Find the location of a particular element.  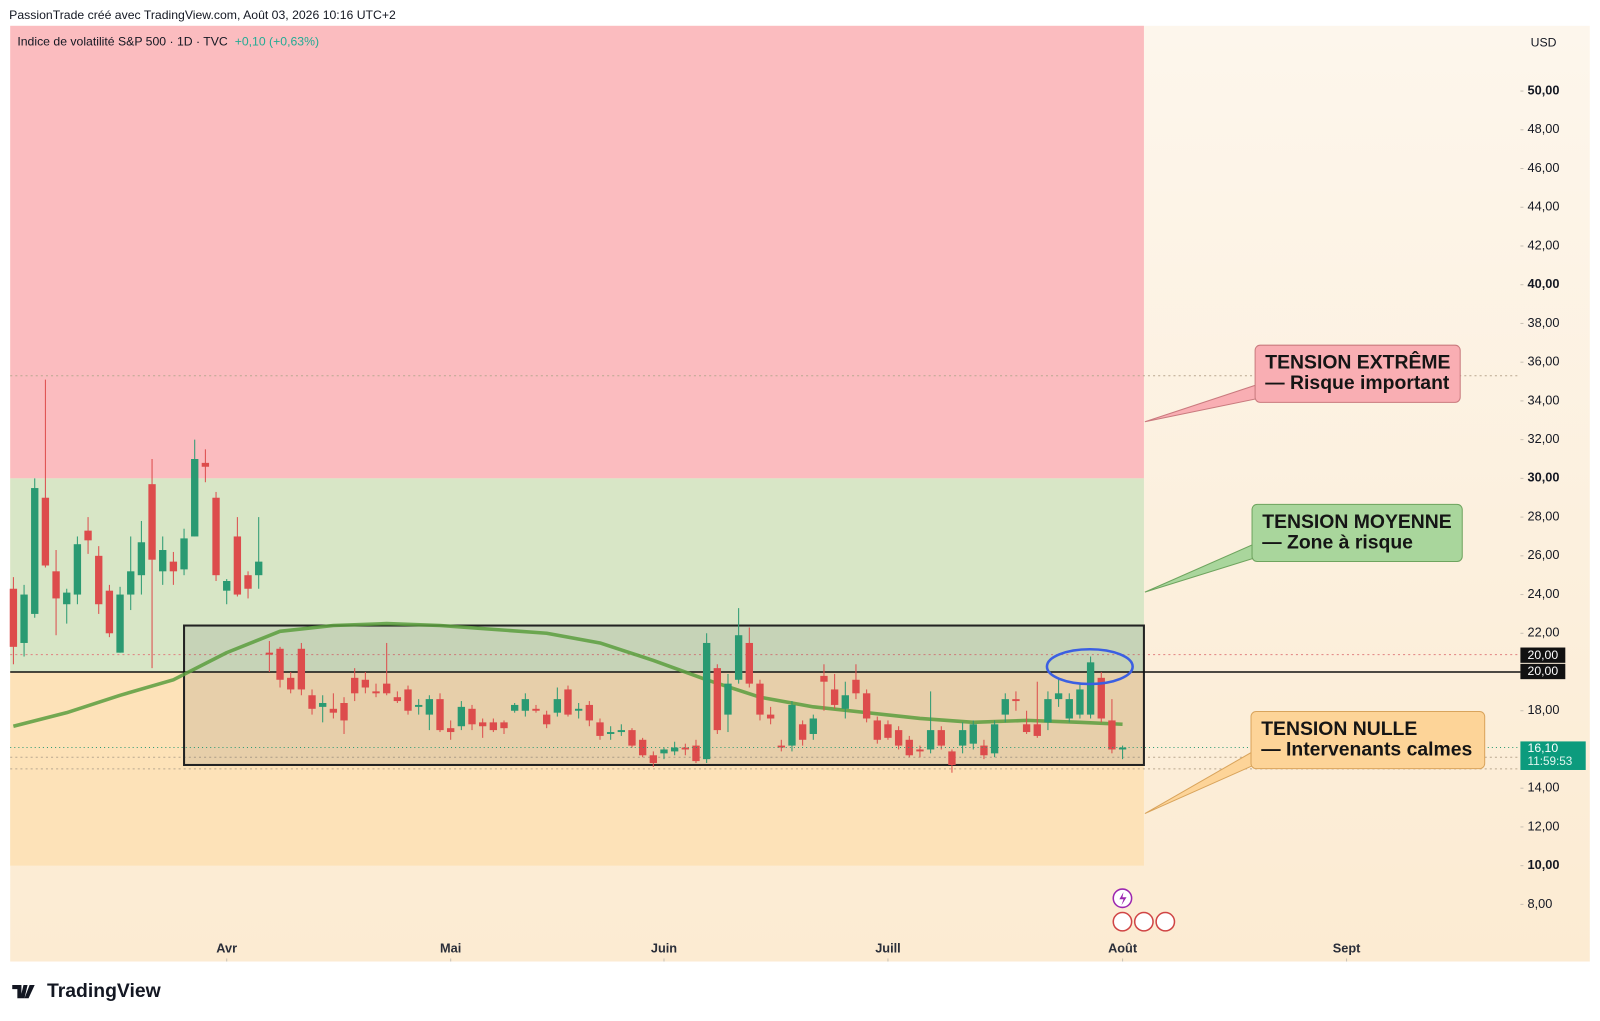

y-tick-label: 28,00 is located at coordinates (1544, 515).